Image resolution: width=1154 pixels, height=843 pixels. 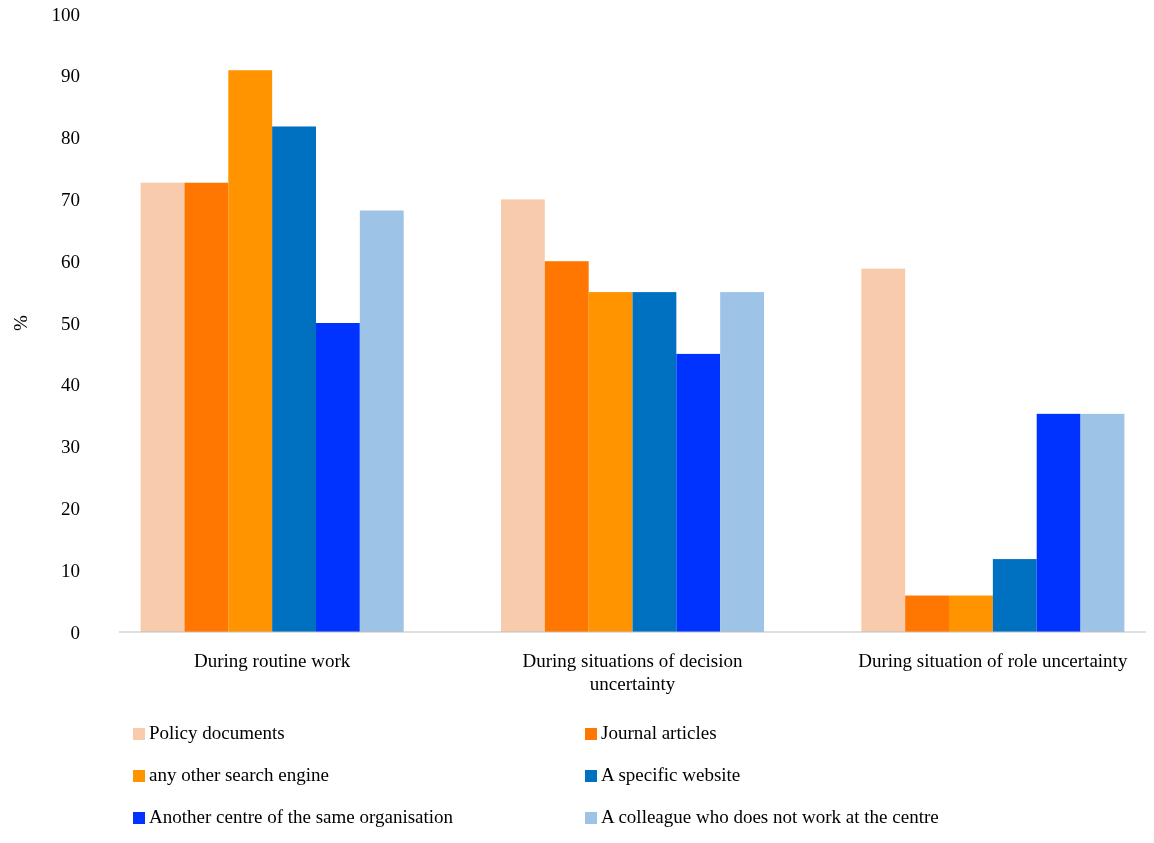 What do you see at coordinates (272, 660) in the screenshot?
I see `x-tick-label: During routine work` at bounding box center [272, 660].